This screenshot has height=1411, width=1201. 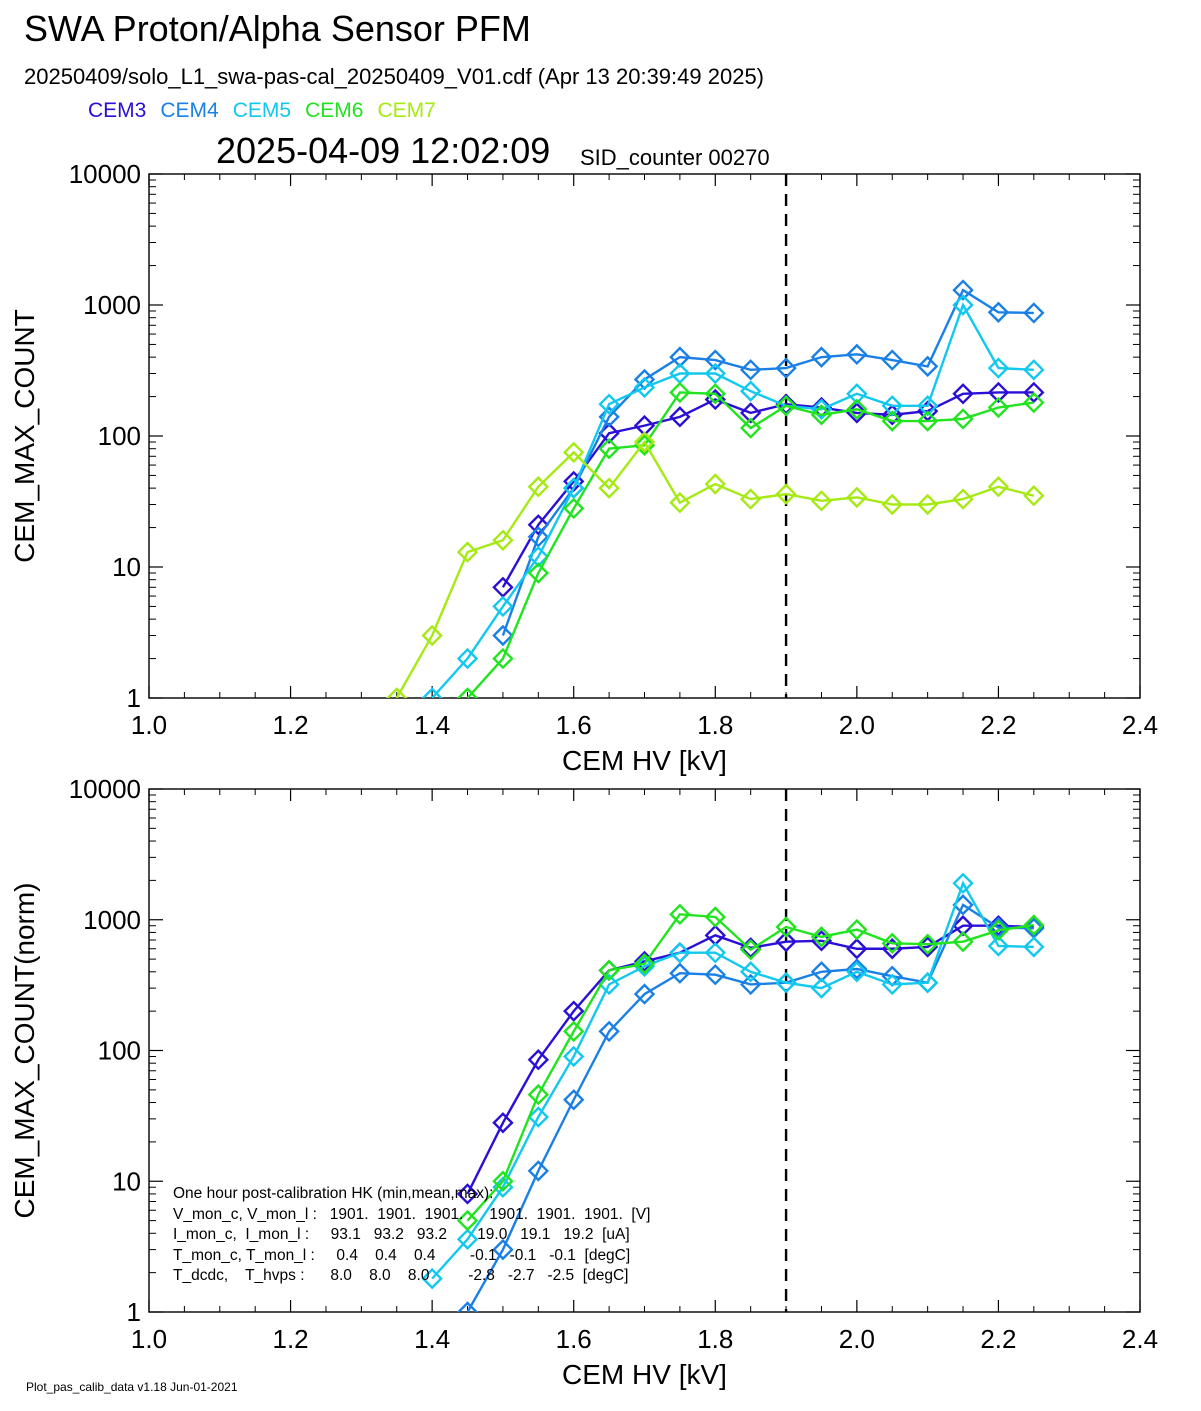 What do you see at coordinates (998, 1339) in the screenshot?
I see `x-tick-label: 2.2` at bounding box center [998, 1339].